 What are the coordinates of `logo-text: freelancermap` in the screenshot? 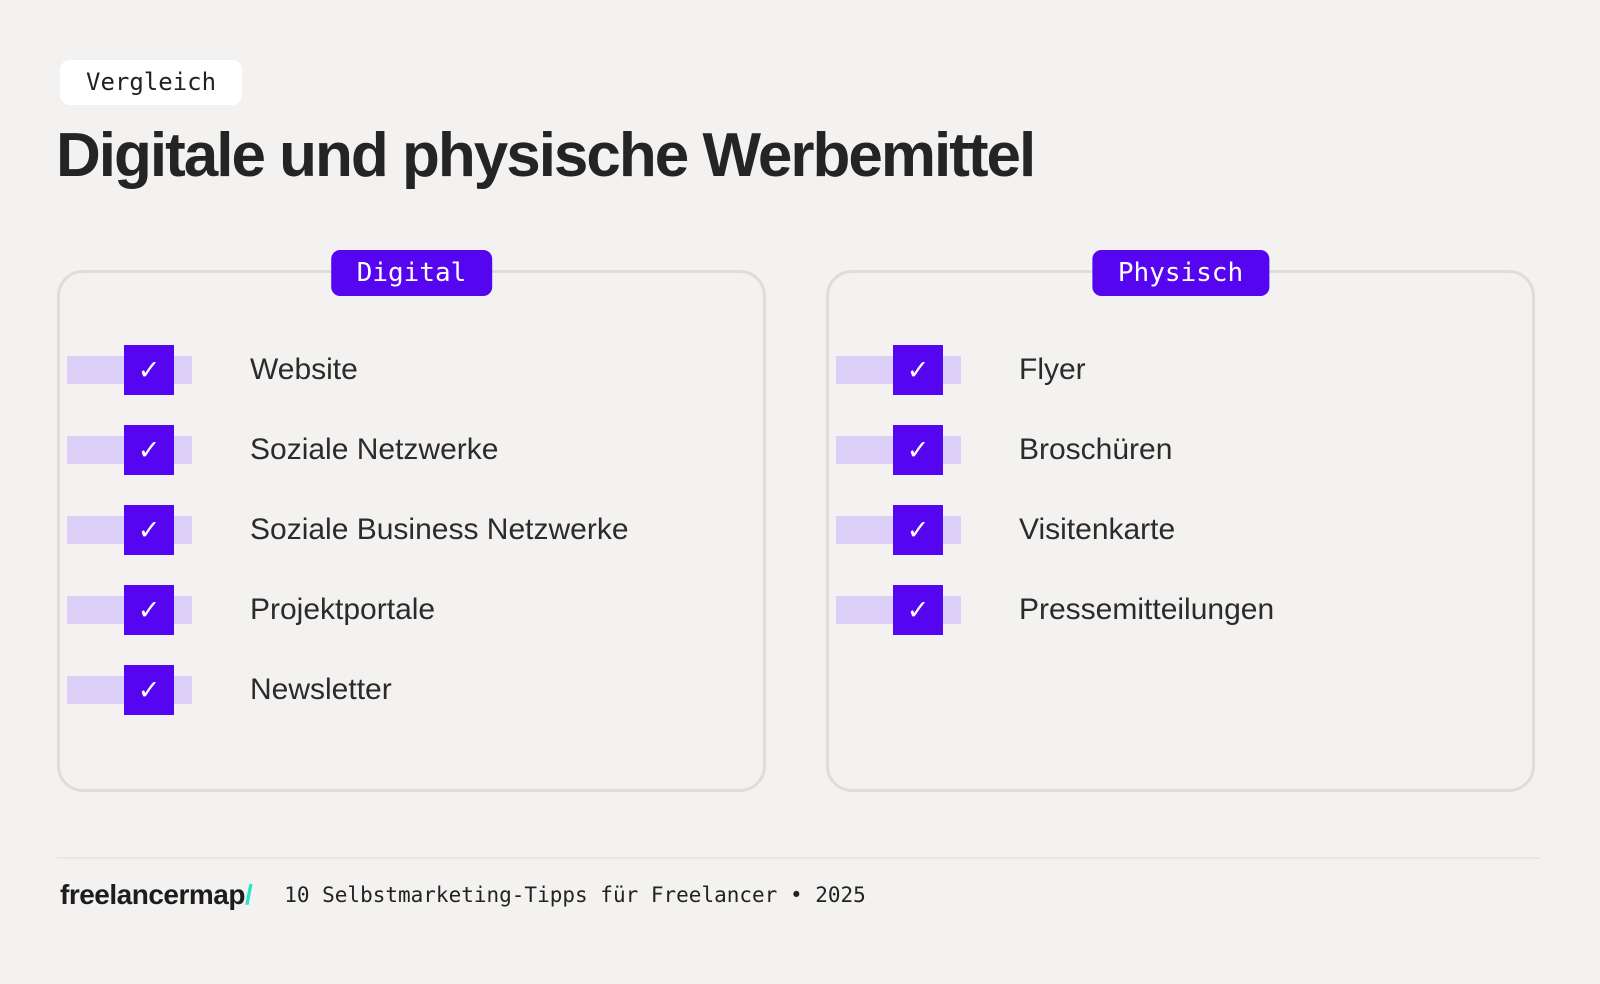 It's located at (152, 894).